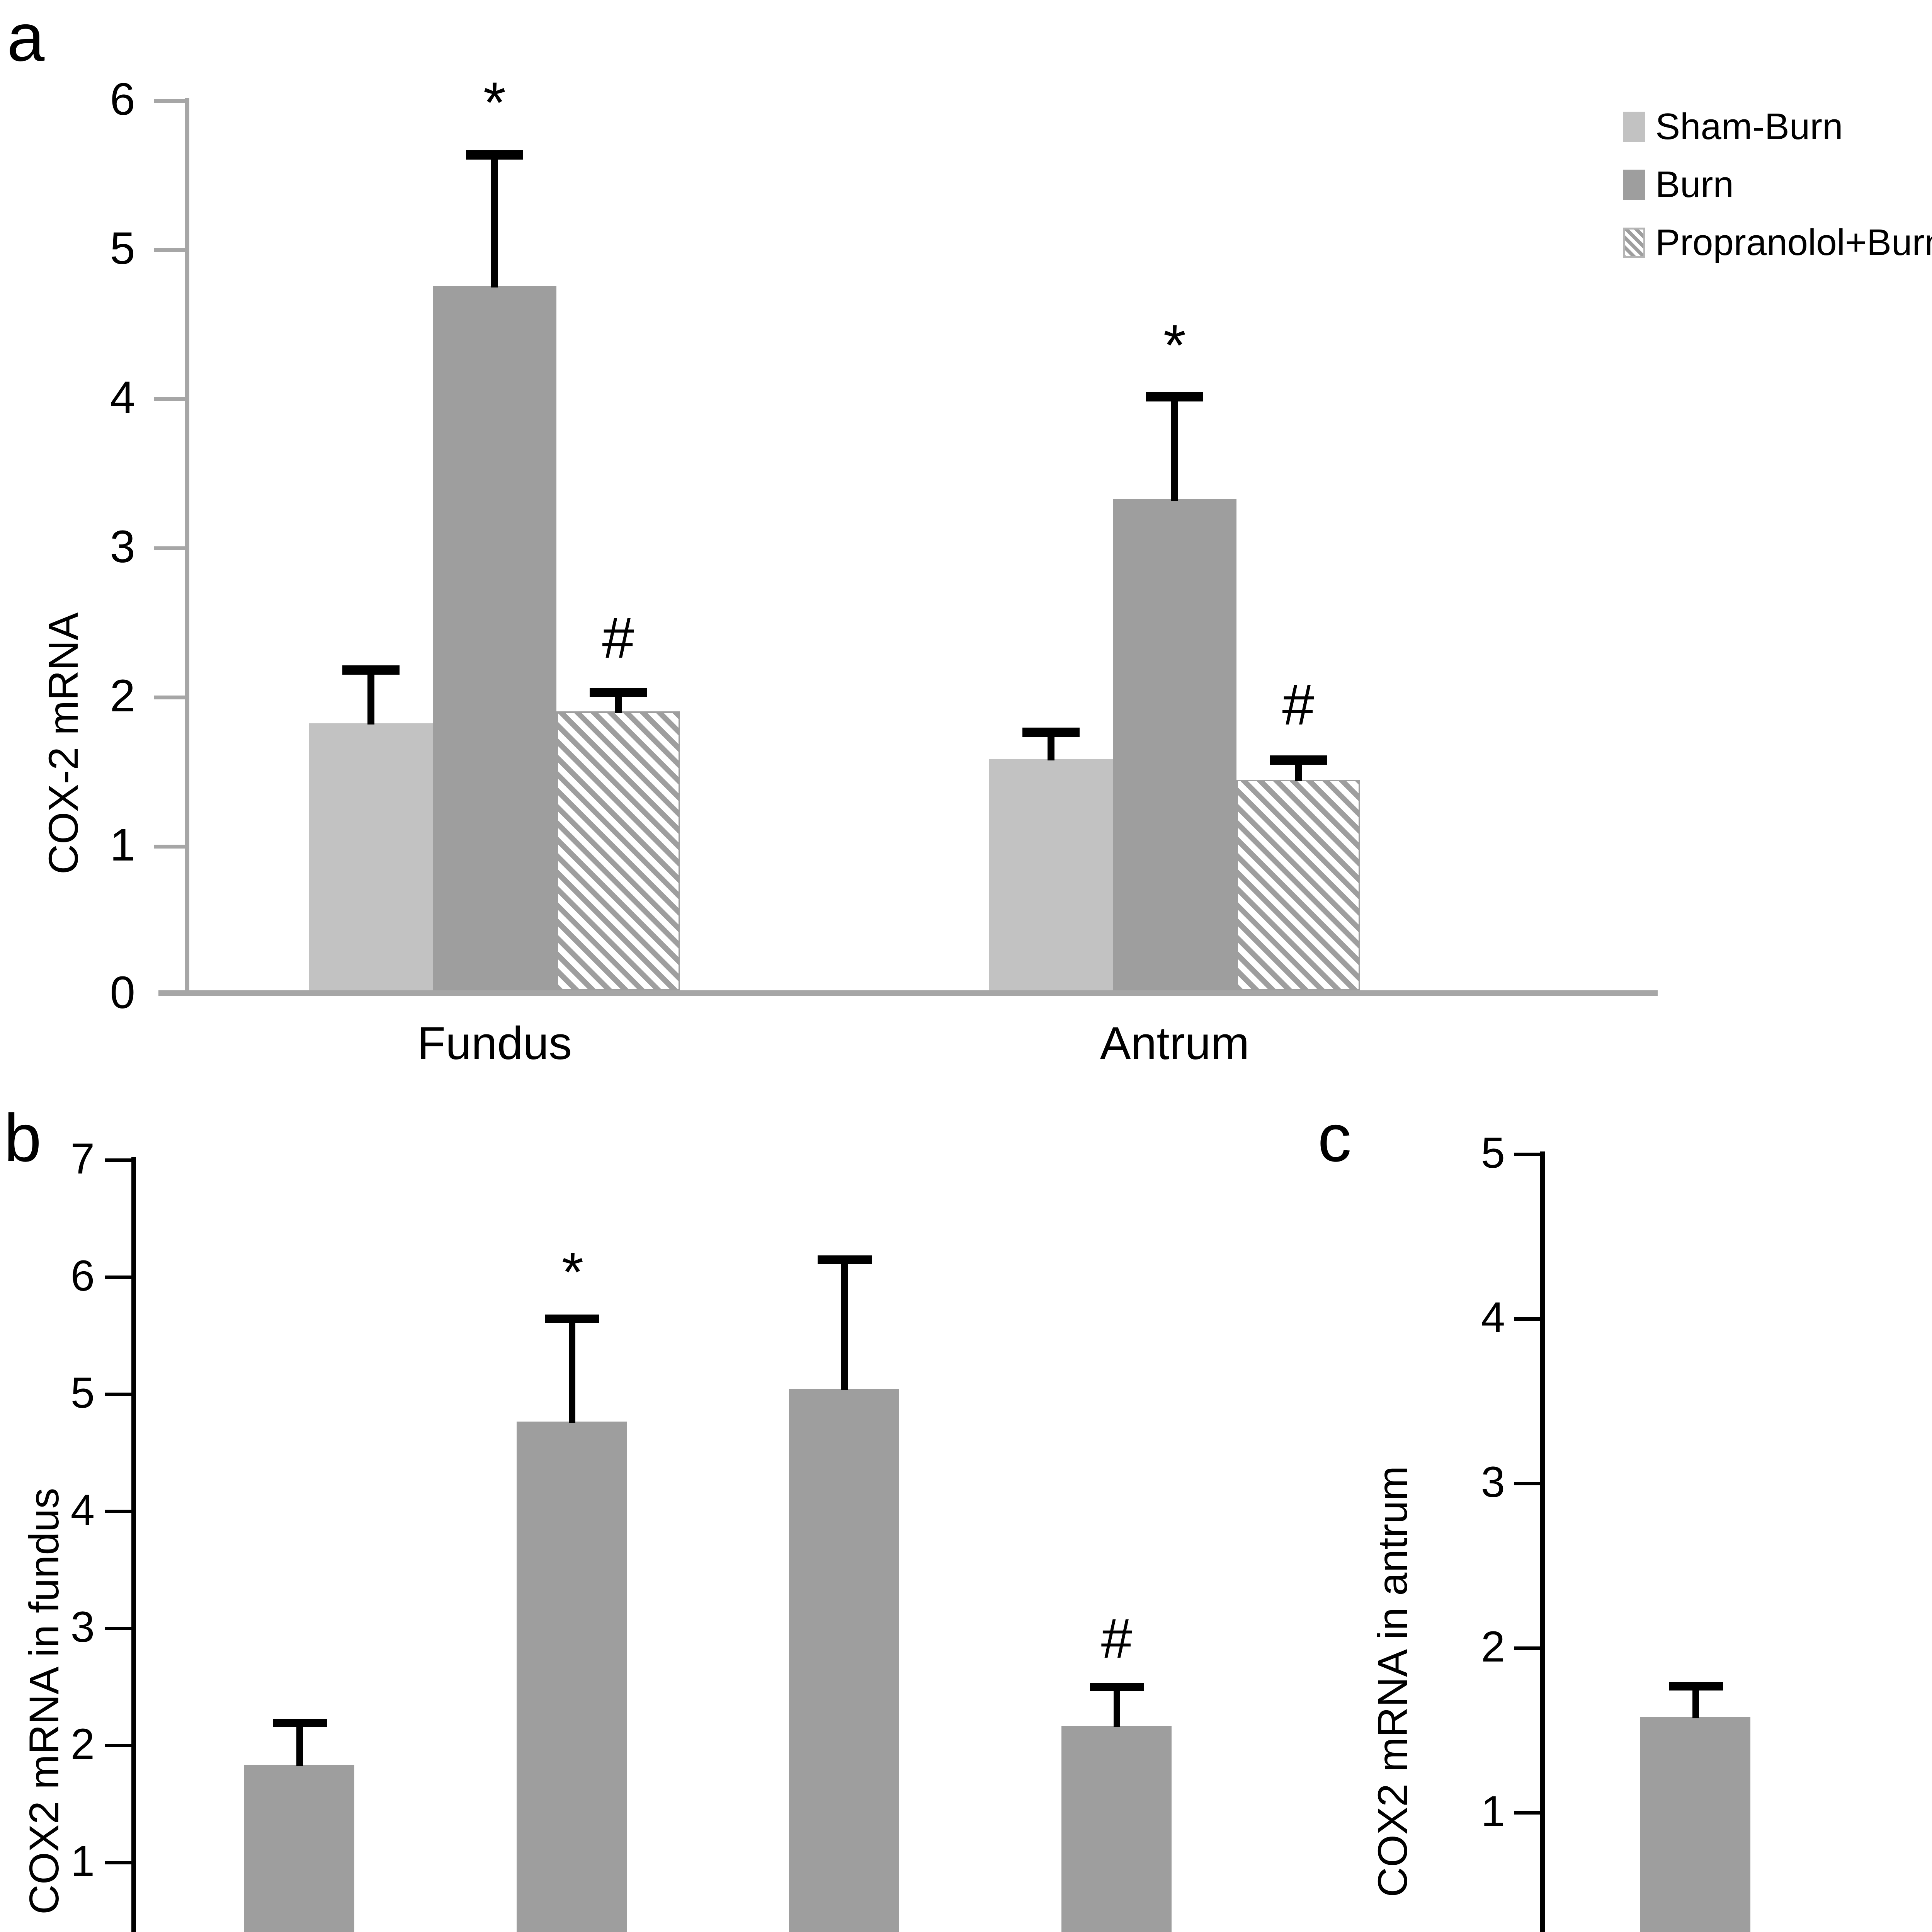  I want to click on panel-c-ylabel: COX2 mRNA in antrum, so click(1392, 1682).